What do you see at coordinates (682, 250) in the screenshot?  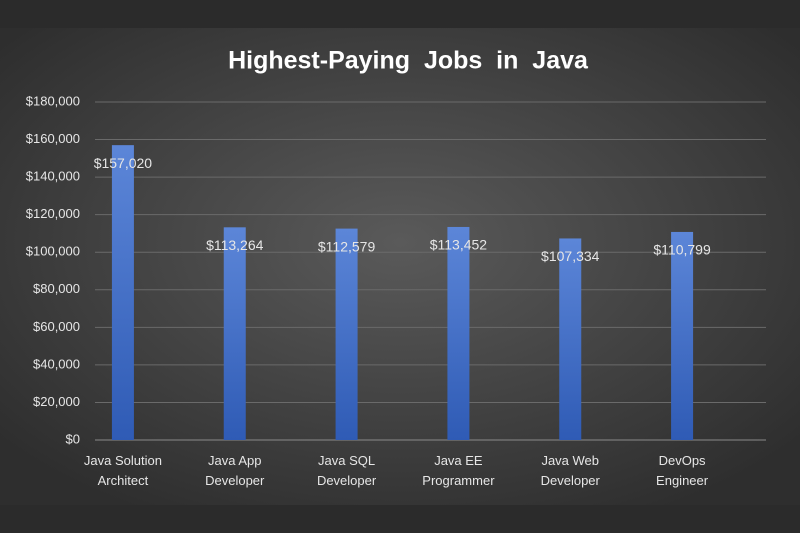 I see `data-label: $110,799` at bounding box center [682, 250].